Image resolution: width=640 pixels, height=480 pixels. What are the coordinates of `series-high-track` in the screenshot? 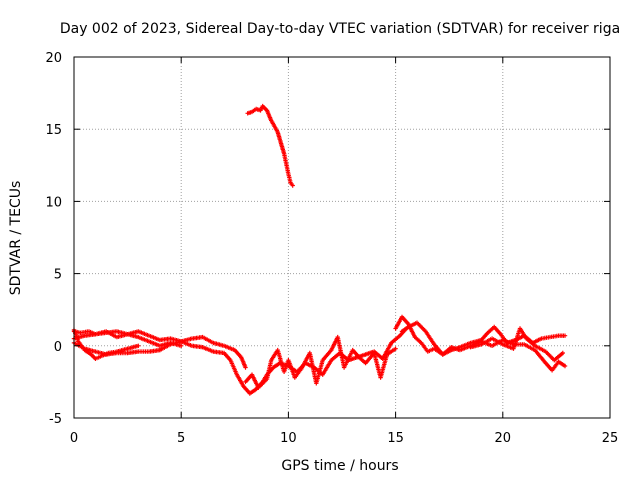 It's located at (270, 145).